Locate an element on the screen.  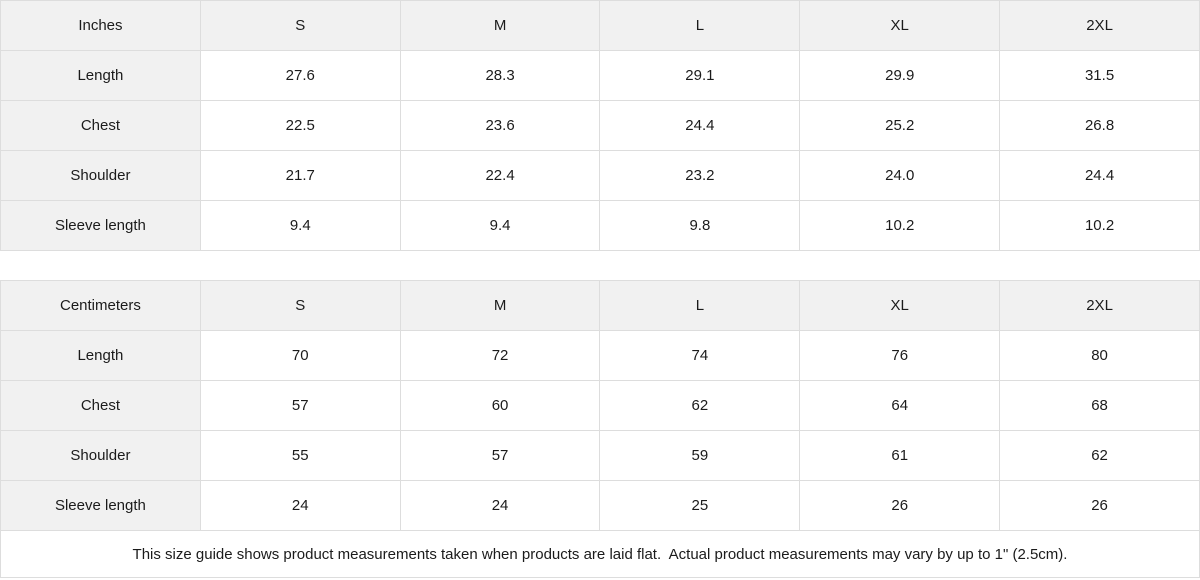
cell-value: 29.1 is located at coordinates (700, 75).